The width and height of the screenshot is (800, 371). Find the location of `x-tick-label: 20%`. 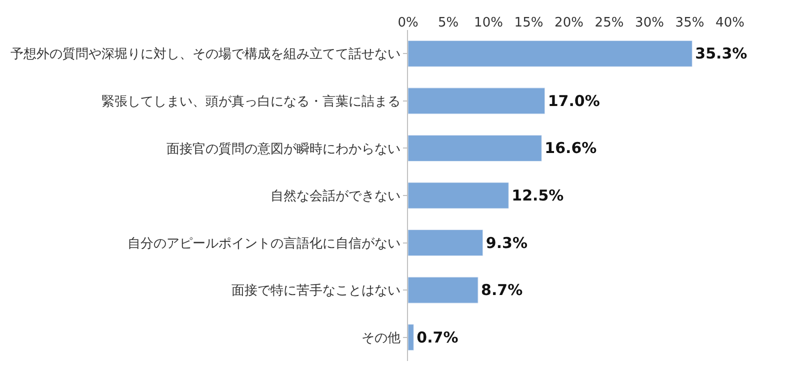

x-tick-label: 20% is located at coordinates (569, 22).